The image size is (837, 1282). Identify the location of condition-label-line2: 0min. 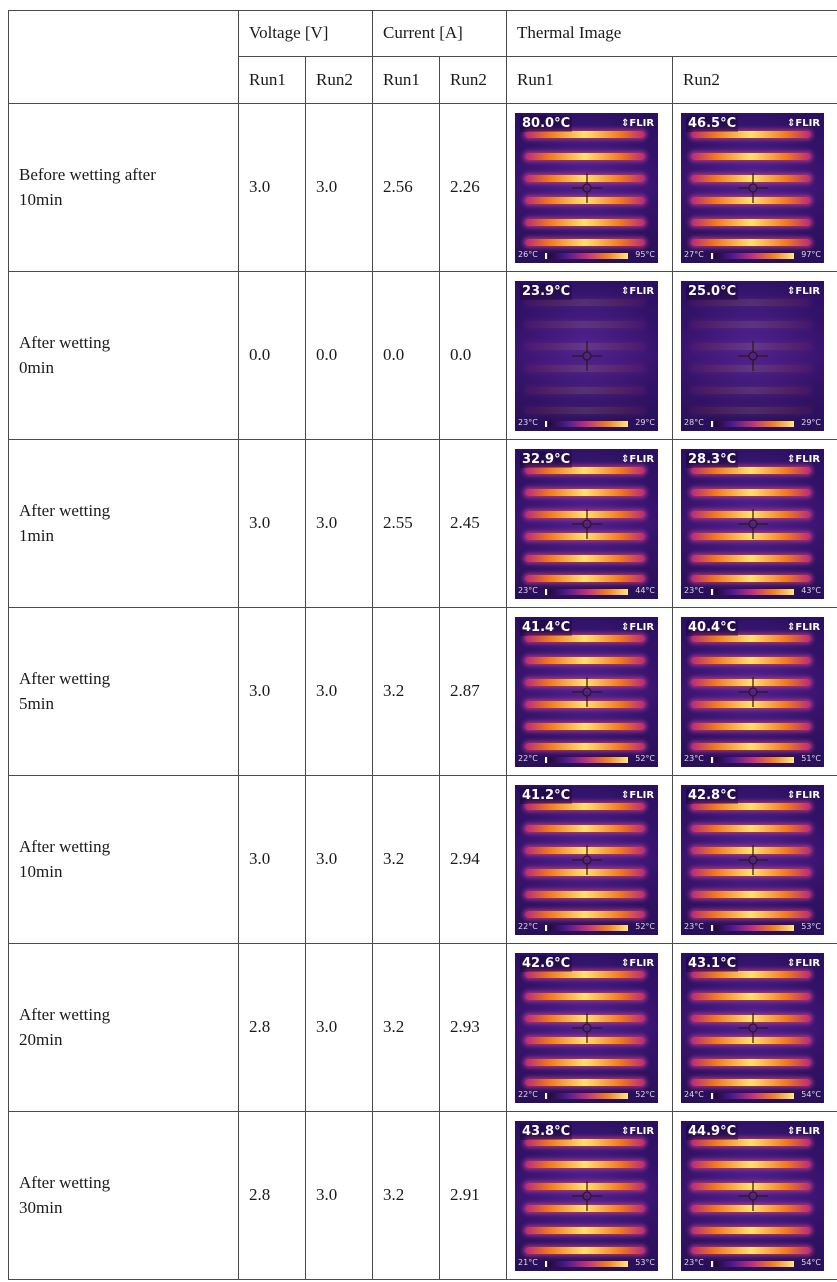
(36, 367).